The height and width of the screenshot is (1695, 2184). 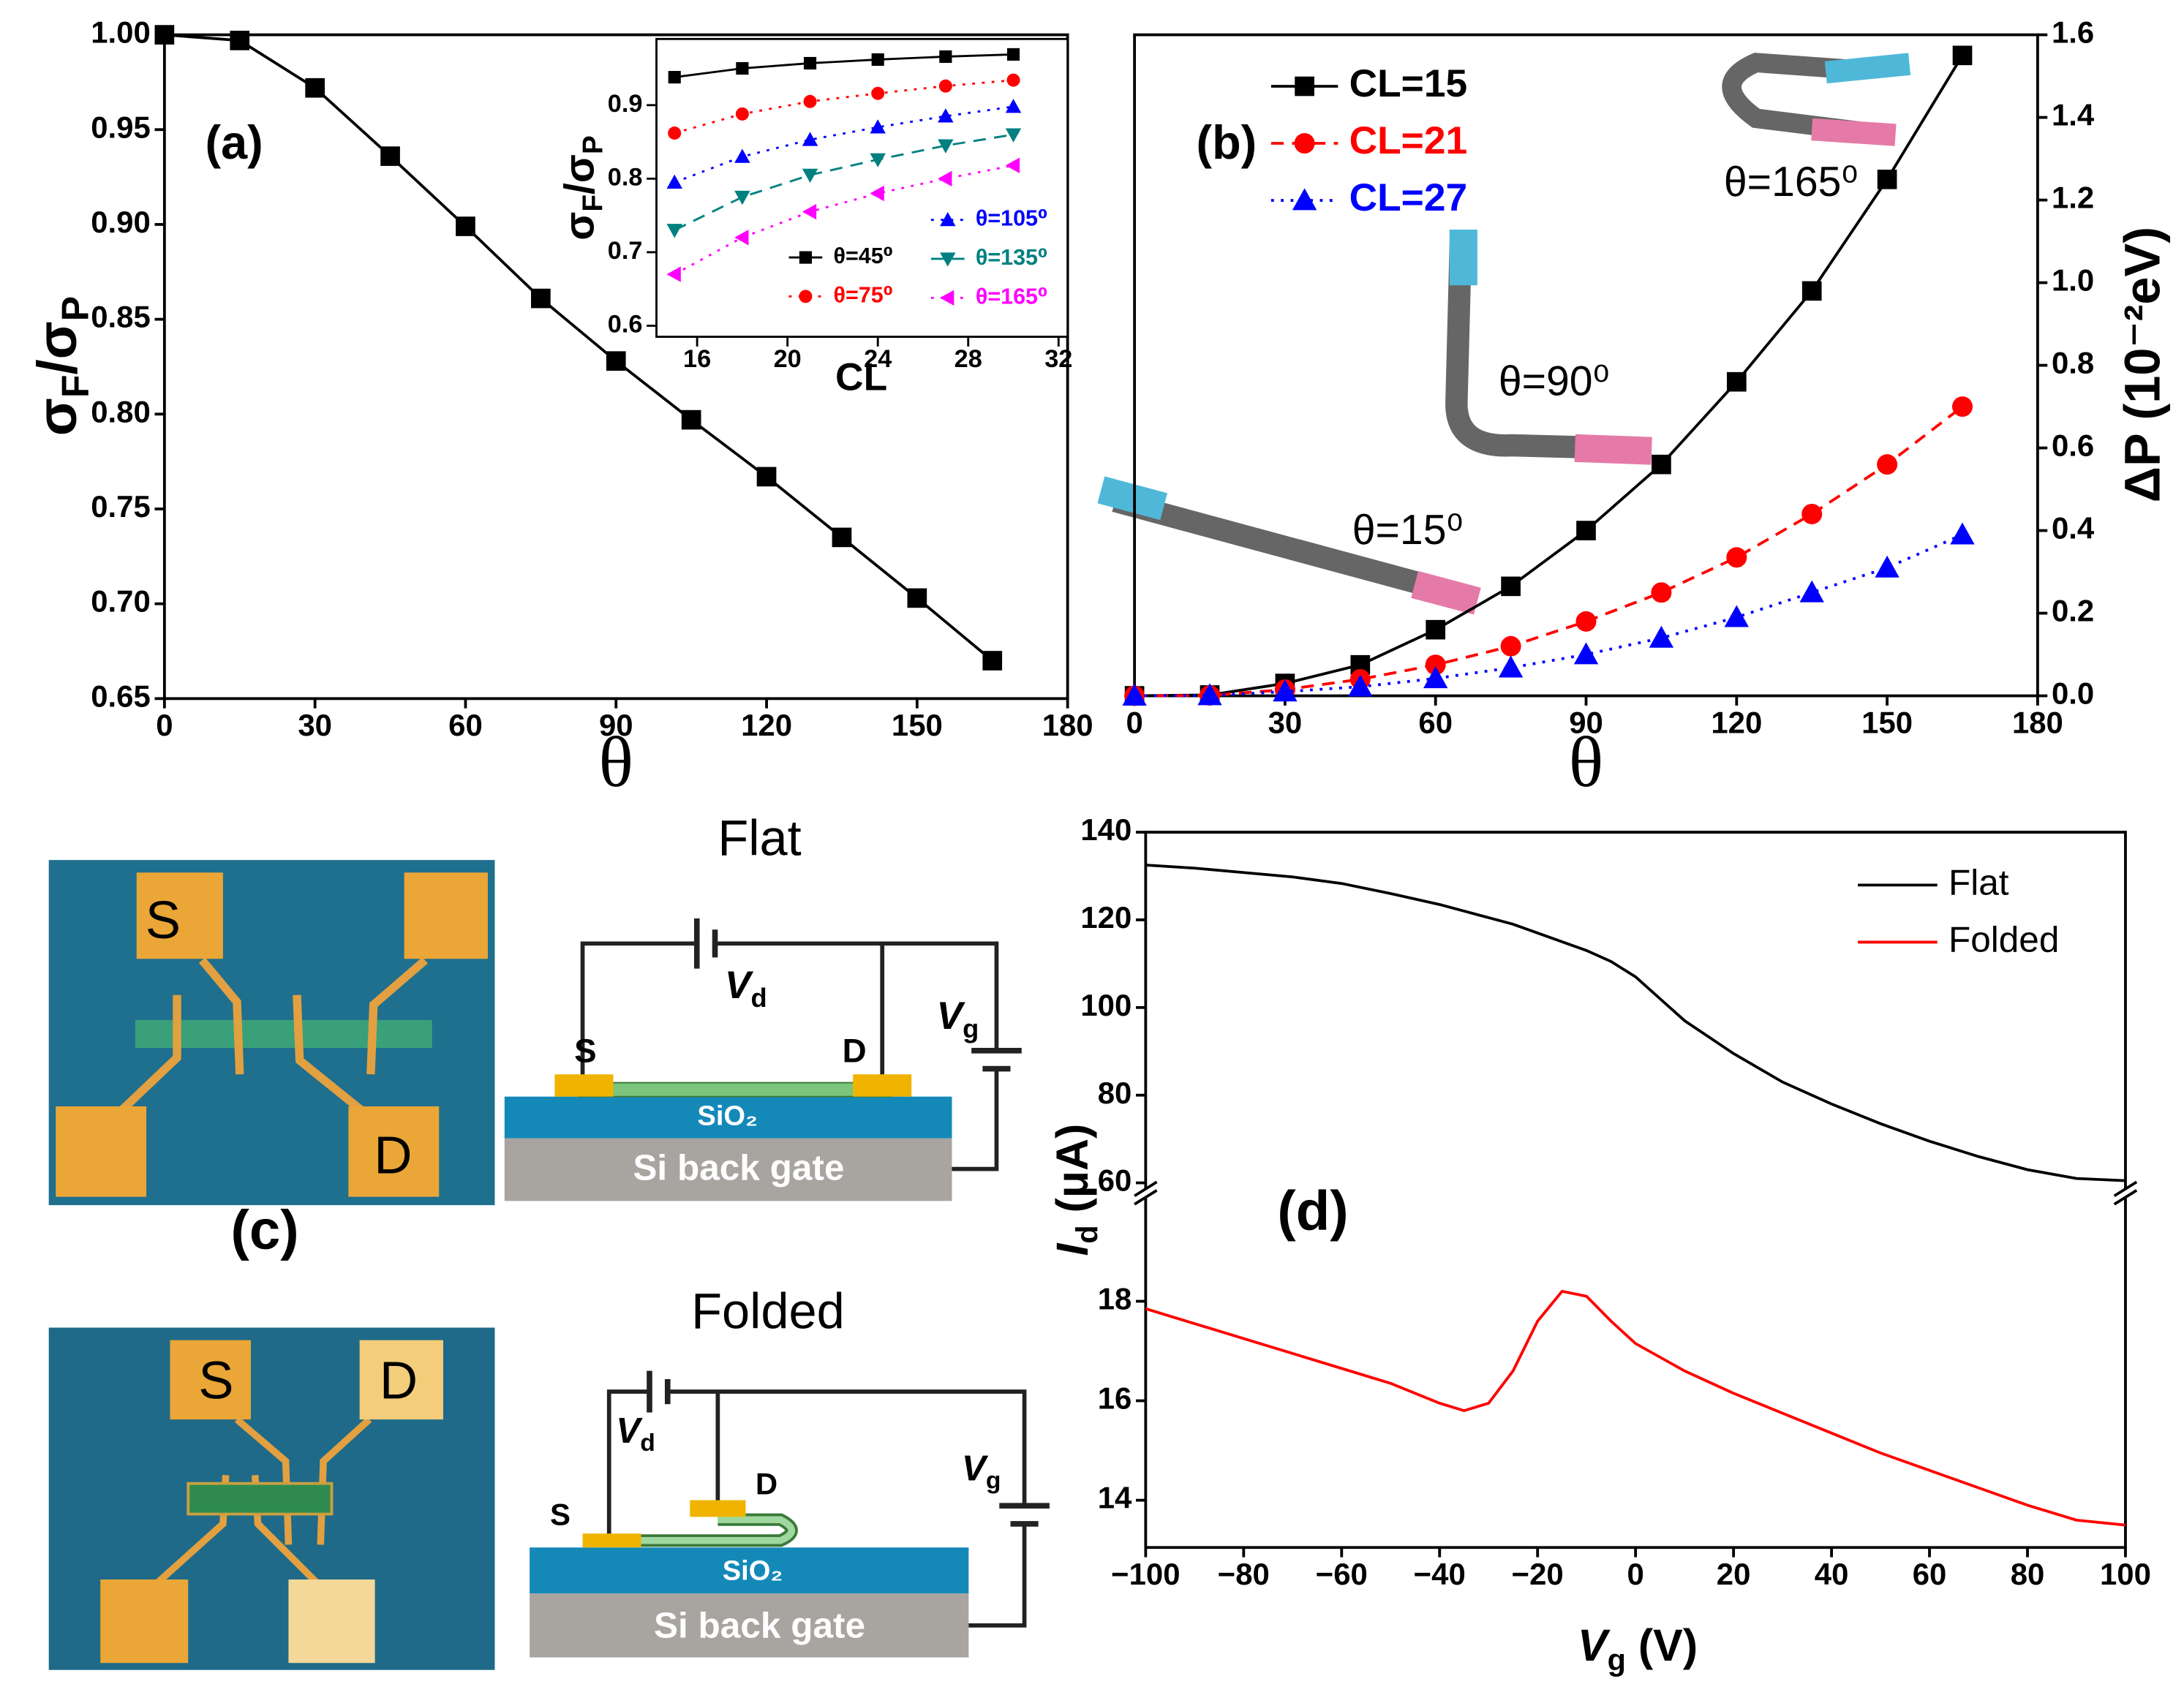 I want to click on gate, so click(x=750, y=1625).